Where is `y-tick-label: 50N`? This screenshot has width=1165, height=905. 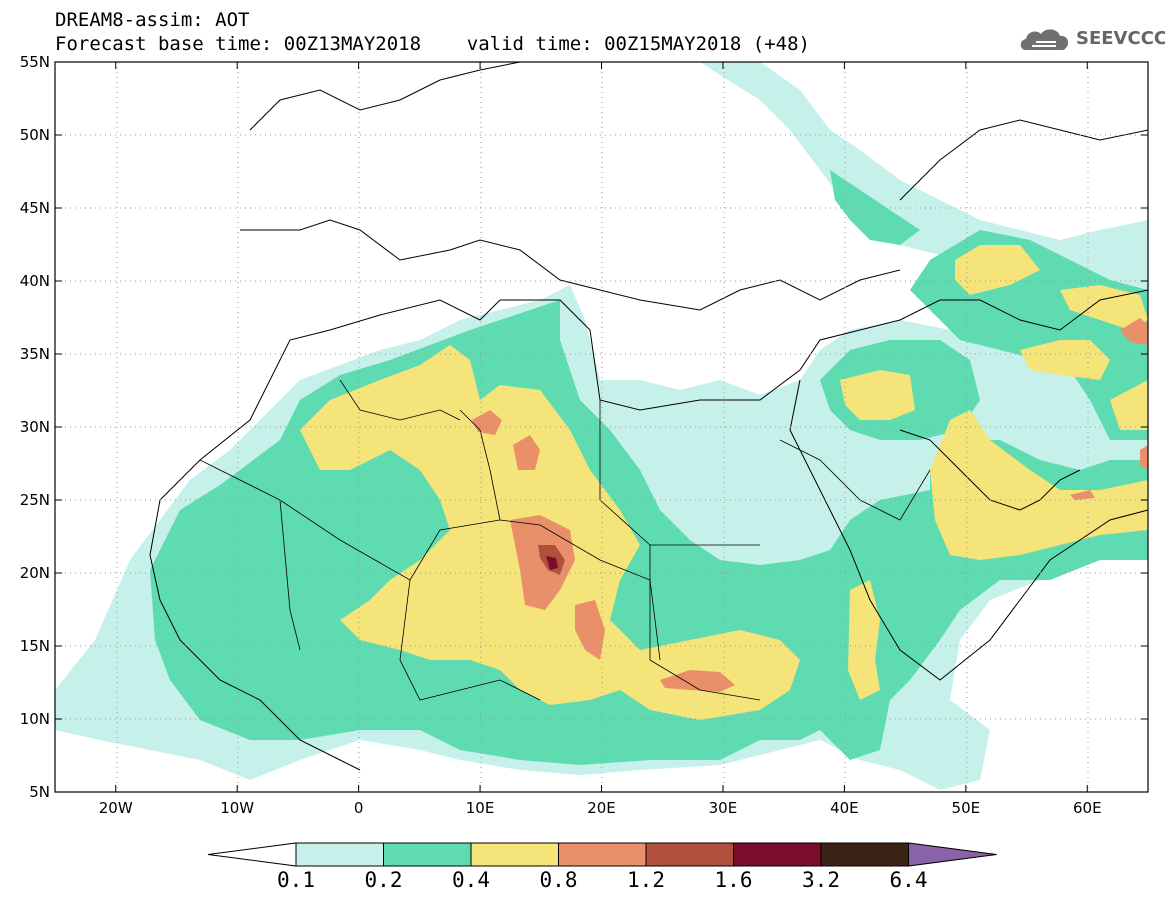 y-tick-label: 50N is located at coordinates (35, 135).